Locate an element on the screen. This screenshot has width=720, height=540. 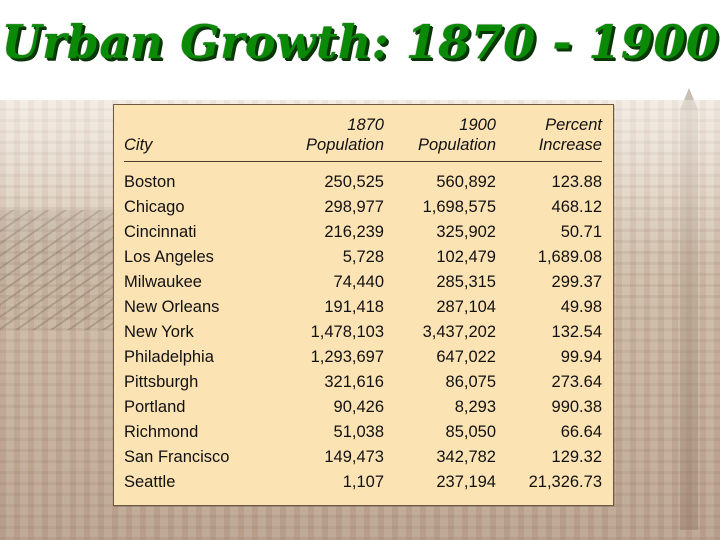
cell-1870-population: 1,107 is located at coordinates (363, 482).